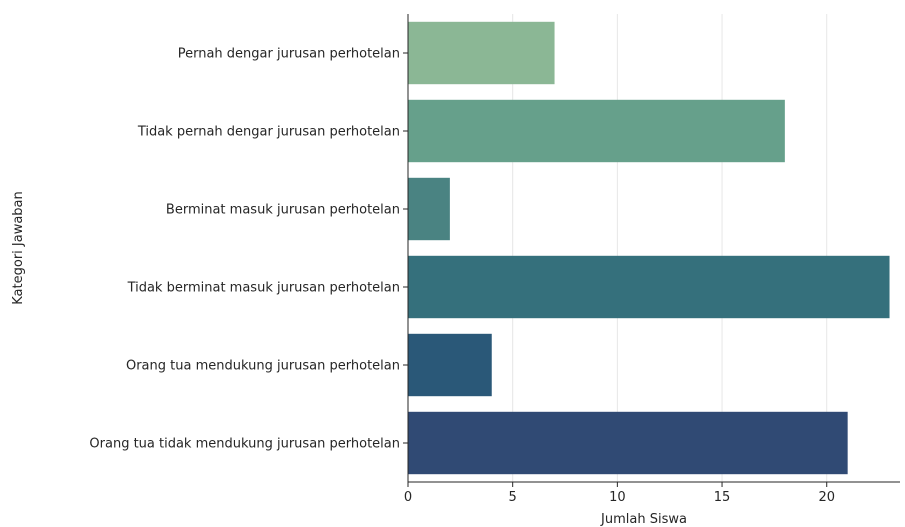 This screenshot has height=527, width=905. Describe the element at coordinates (289, 54) in the screenshot. I see `category-label: Pernah dengar jurusan perhotelan` at that location.